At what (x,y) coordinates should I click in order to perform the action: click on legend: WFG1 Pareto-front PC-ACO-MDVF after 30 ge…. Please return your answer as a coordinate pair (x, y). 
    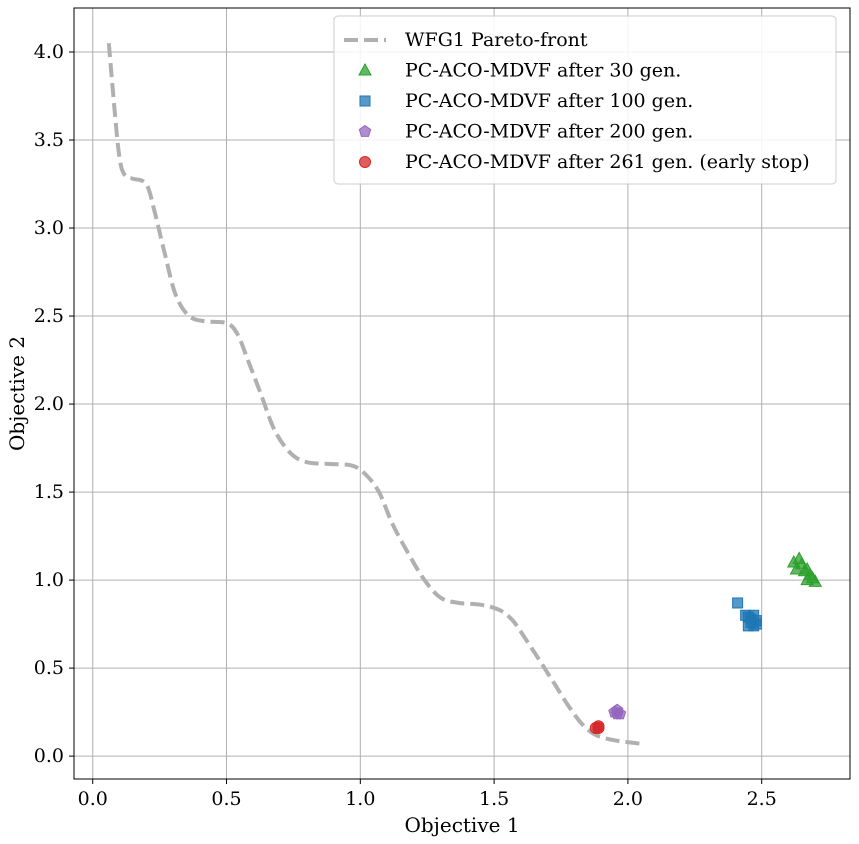
    Looking at the image, I should click on (585, 100).